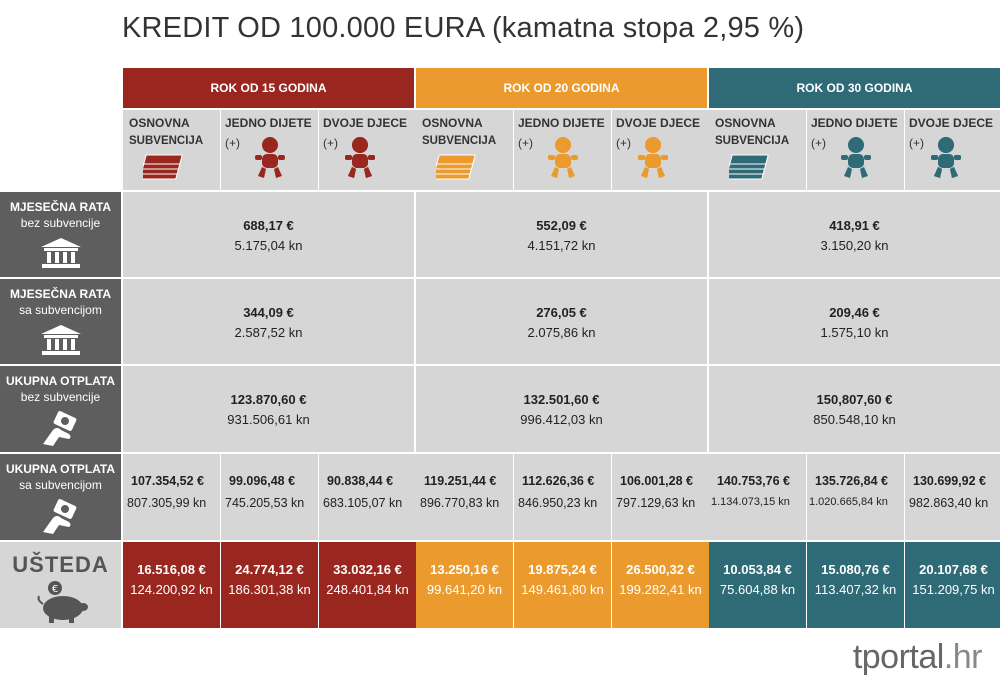 The height and width of the screenshot is (689, 1000). What do you see at coordinates (562, 589) in the screenshot?
I see `value-kn: 149.461,80 kn` at bounding box center [562, 589].